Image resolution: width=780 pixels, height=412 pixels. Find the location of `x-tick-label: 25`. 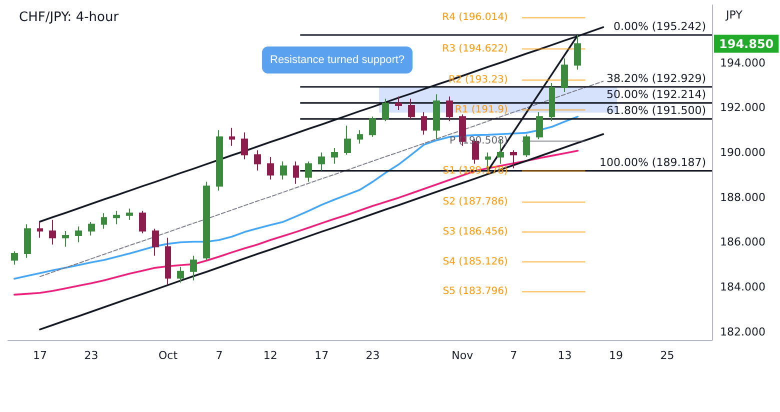

x-tick-label: 25 is located at coordinates (667, 355).